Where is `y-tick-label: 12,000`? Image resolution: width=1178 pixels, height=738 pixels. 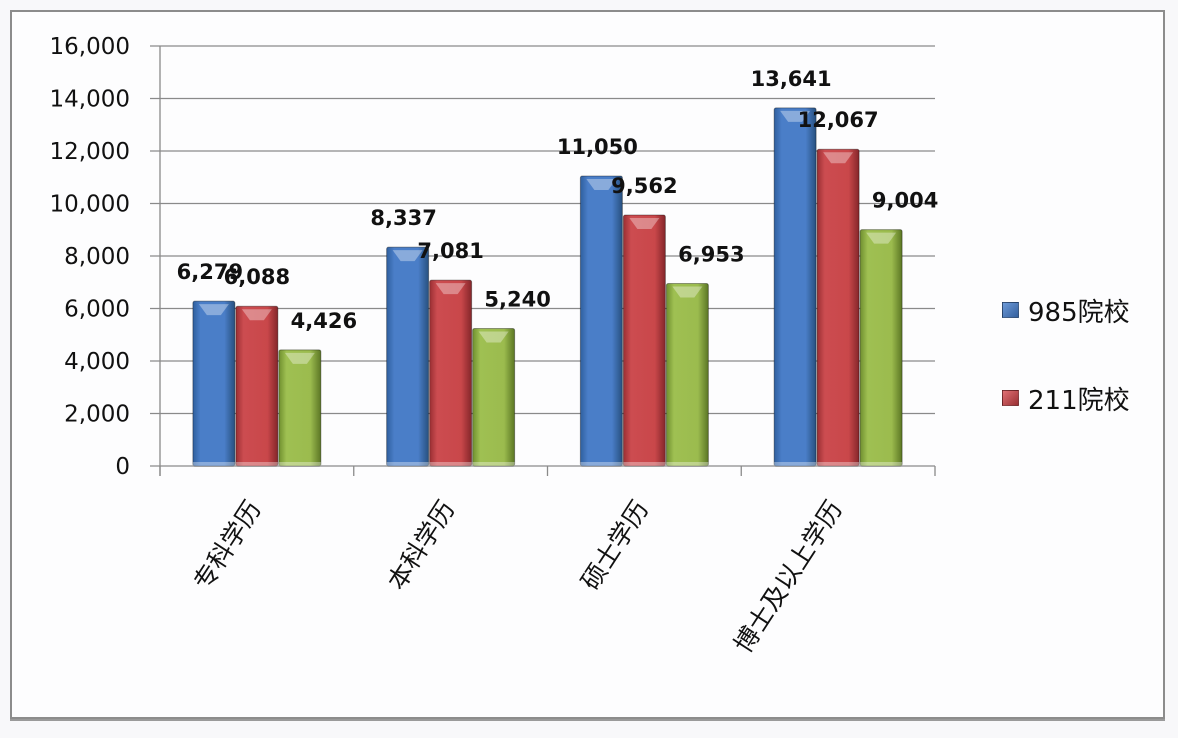
y-tick-label: 12,000 is located at coordinates (90, 152).